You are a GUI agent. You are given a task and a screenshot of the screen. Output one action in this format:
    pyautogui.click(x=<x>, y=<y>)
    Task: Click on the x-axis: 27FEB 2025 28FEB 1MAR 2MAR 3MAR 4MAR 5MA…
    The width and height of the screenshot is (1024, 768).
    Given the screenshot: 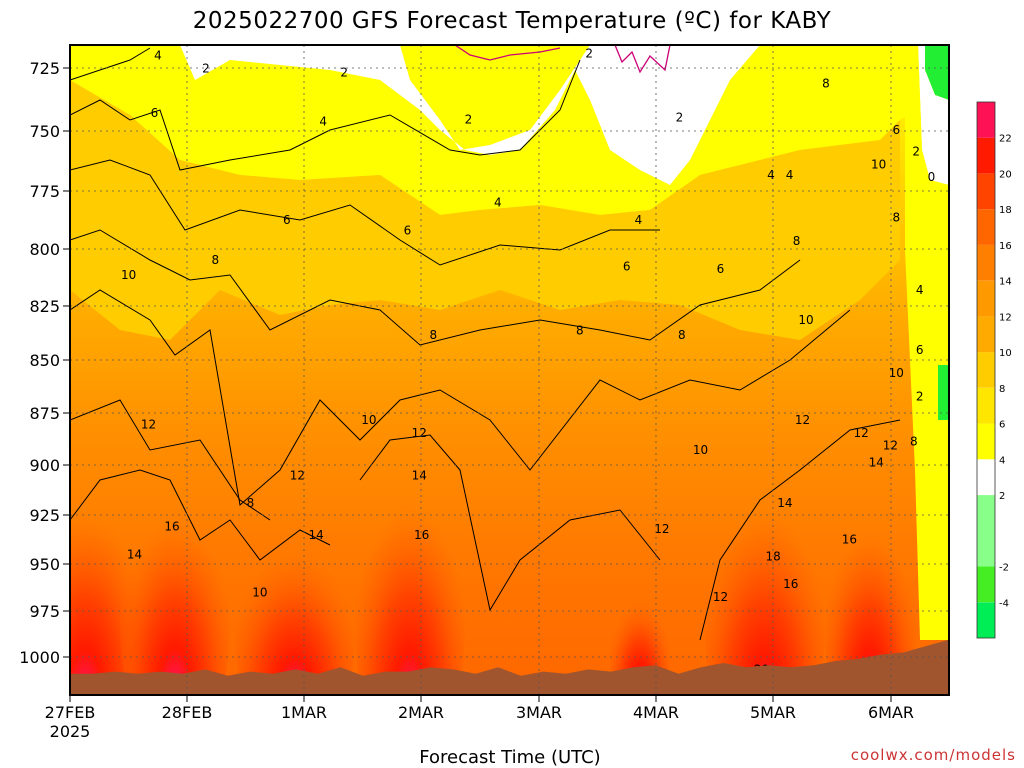 What is the action you would take?
    pyautogui.click(x=479, y=718)
    